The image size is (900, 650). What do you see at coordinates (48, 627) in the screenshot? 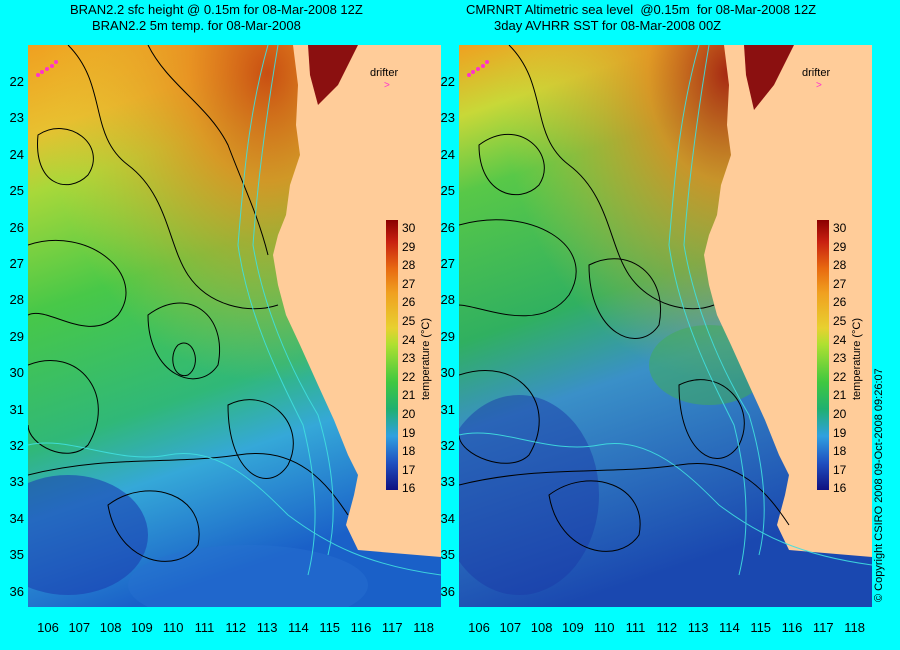
I see `lon-tick-label: 106` at bounding box center [48, 627].